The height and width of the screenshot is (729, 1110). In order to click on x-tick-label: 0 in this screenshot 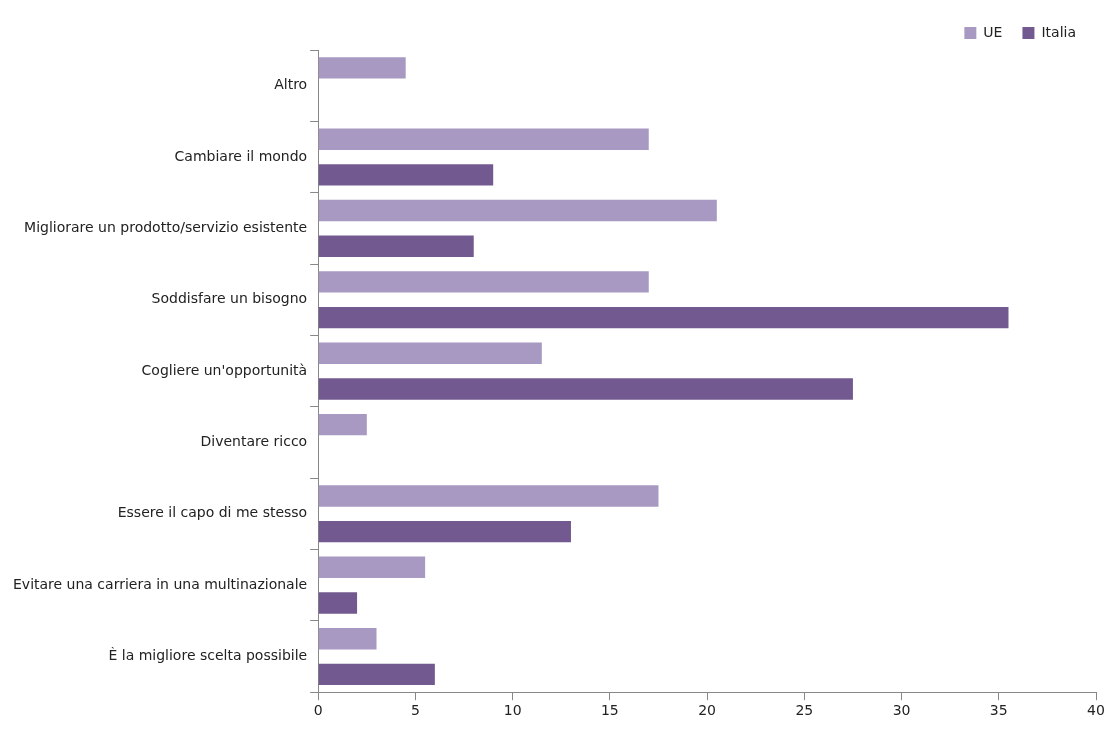, I will do `click(318, 710)`.